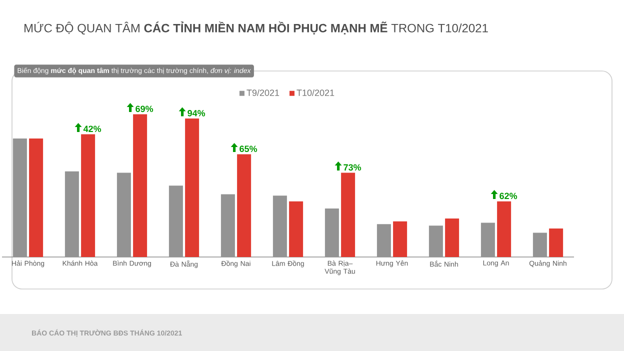 This screenshot has height=351, width=624. Describe the element at coordinates (263, 92) in the screenshot. I see `legend-label: T9/2021` at that location.